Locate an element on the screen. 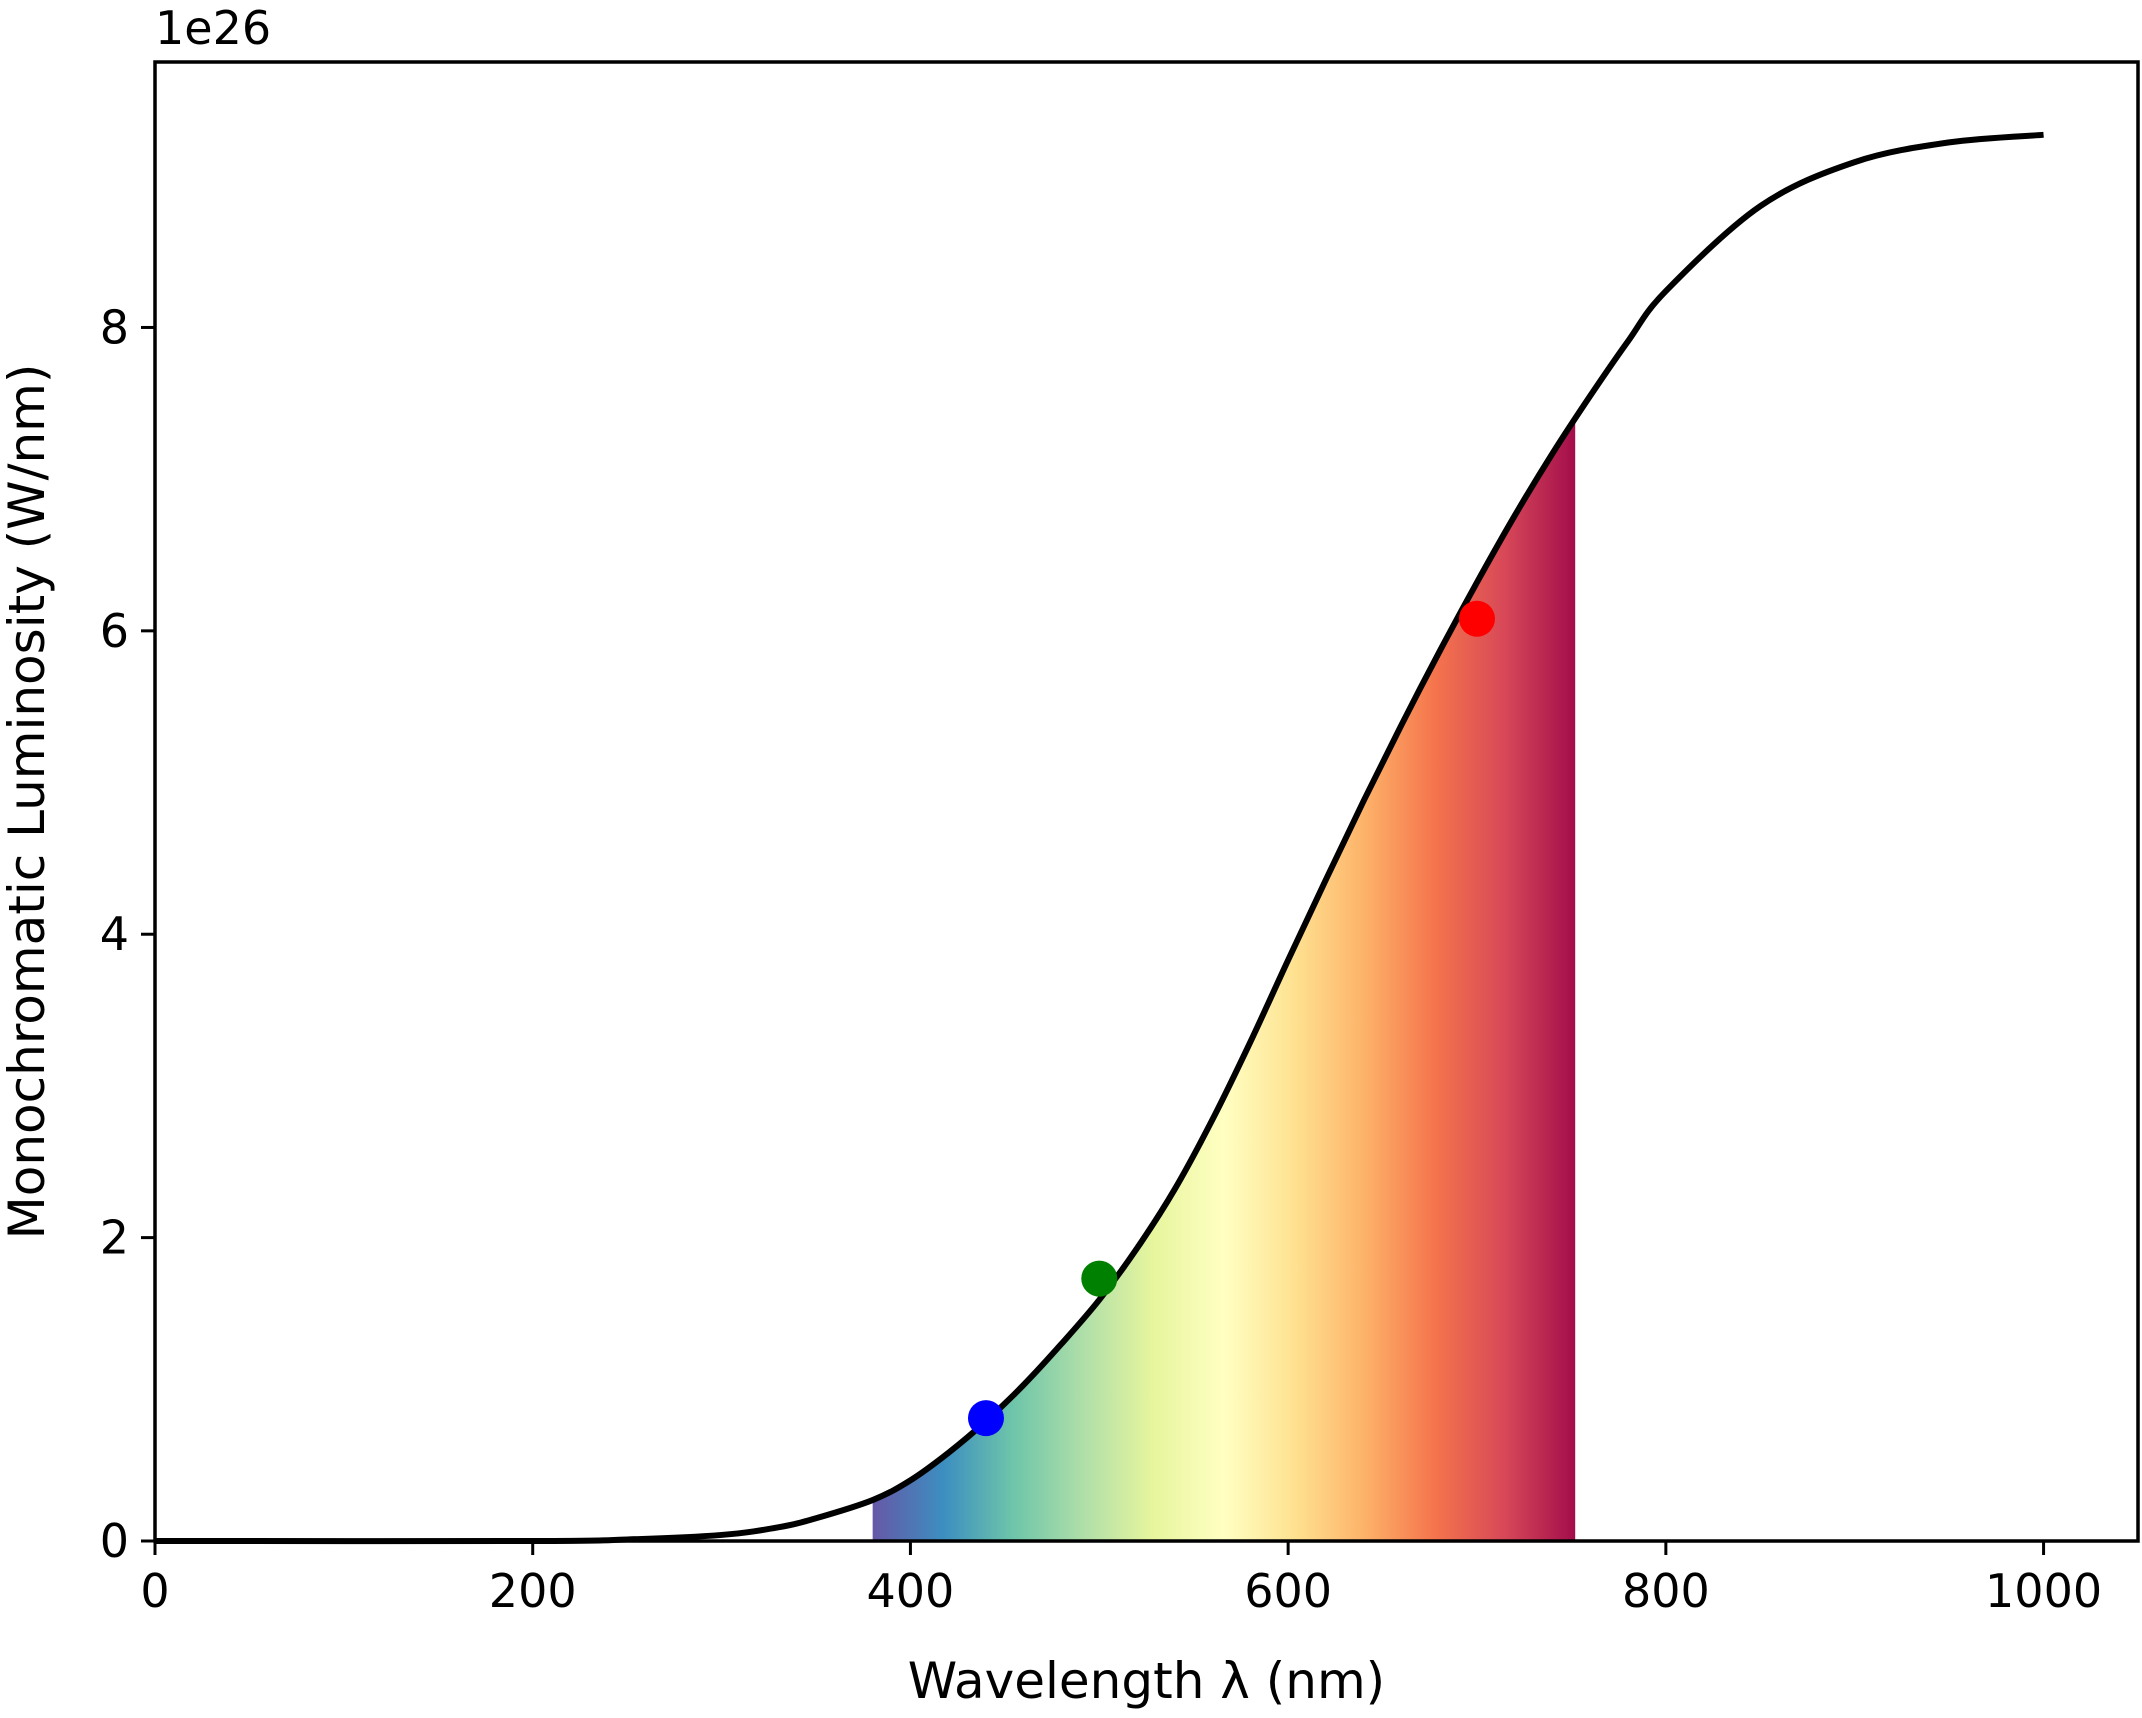 This screenshot has width=2142, height=1718. x-tick-label: 0 is located at coordinates (154, 1591).